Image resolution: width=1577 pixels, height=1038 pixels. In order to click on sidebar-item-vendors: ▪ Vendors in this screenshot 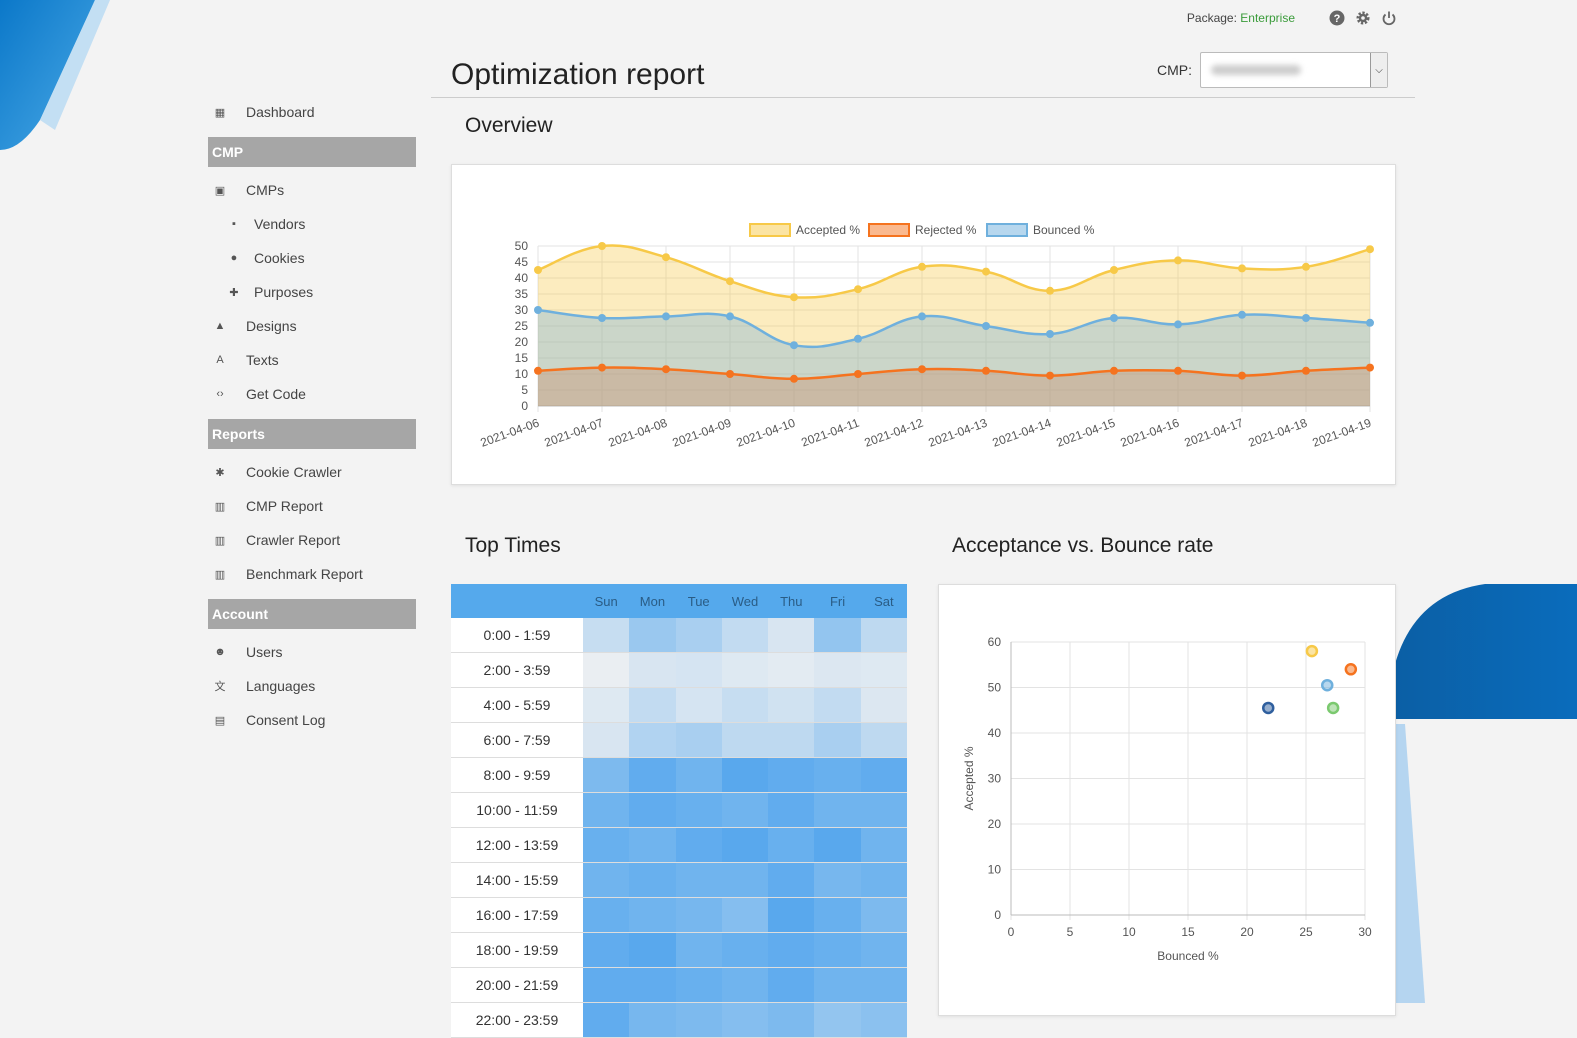, I will do `click(312, 224)`.